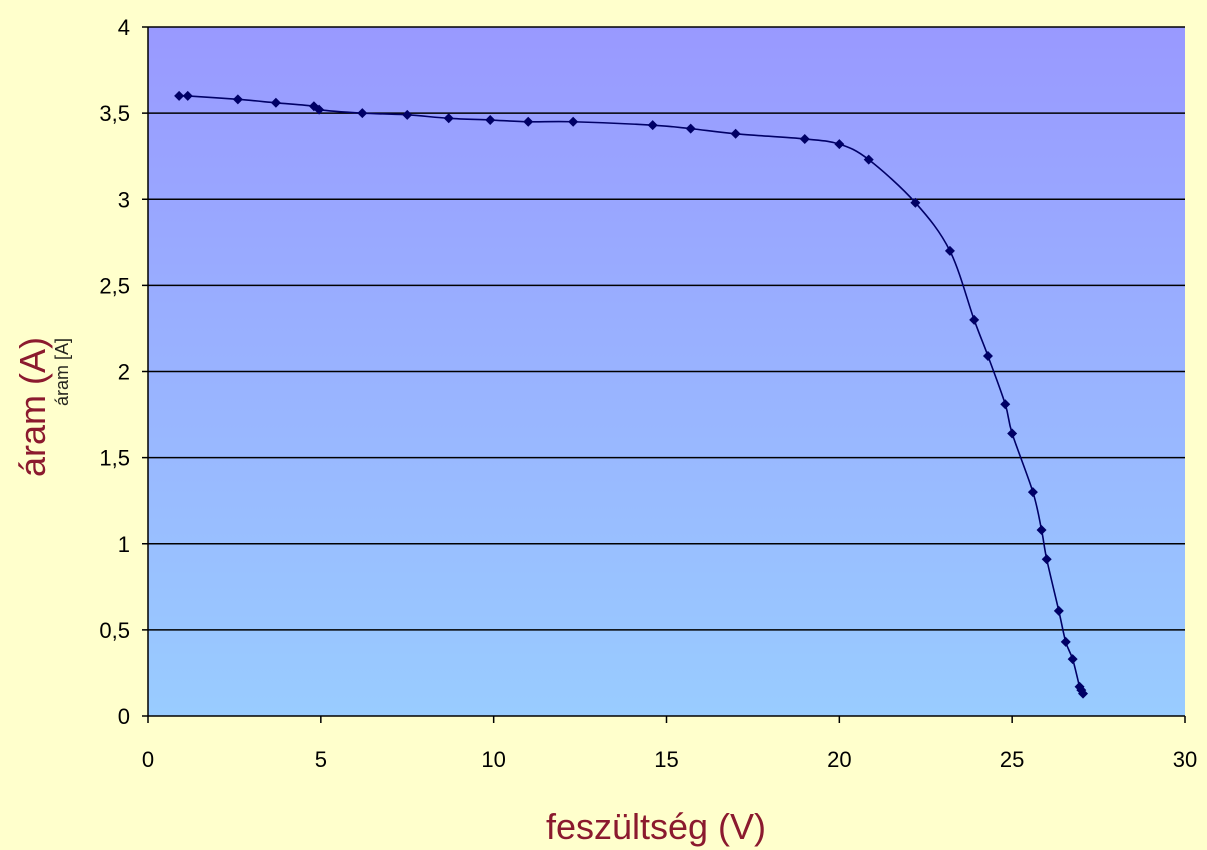  Describe the element at coordinates (124, 716) in the screenshot. I see `y-tick-label: 0` at that location.